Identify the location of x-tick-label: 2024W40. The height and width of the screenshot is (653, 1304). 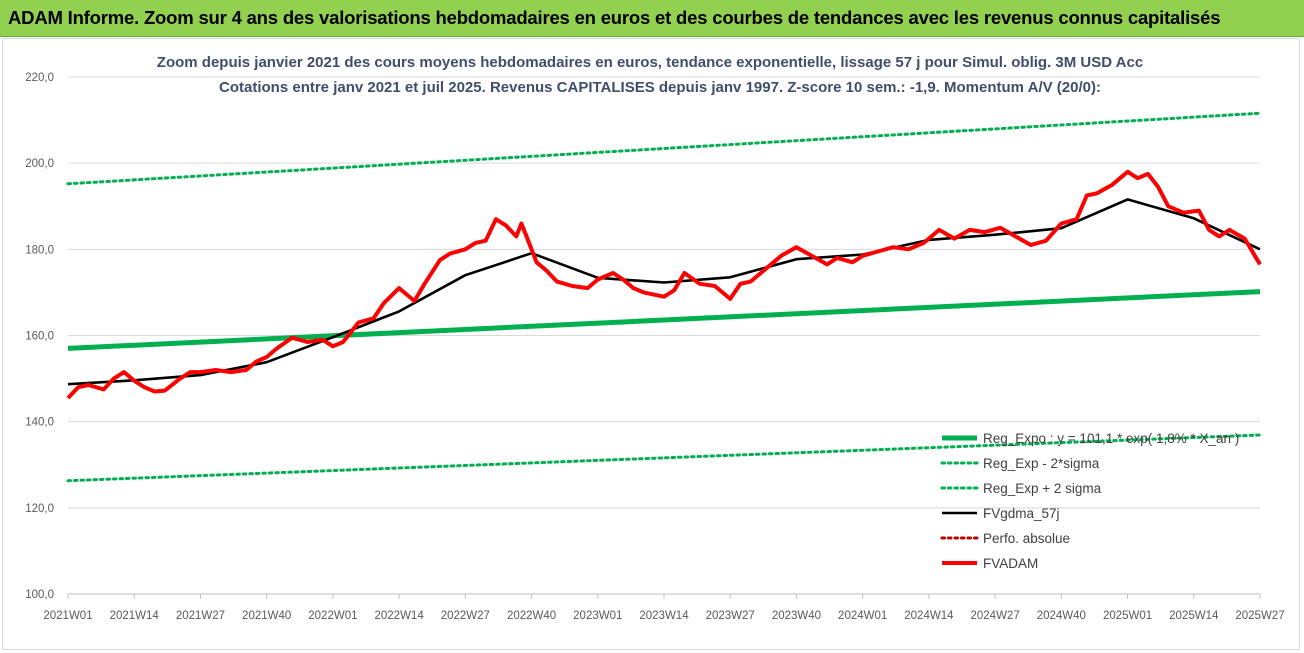
(1061, 616).